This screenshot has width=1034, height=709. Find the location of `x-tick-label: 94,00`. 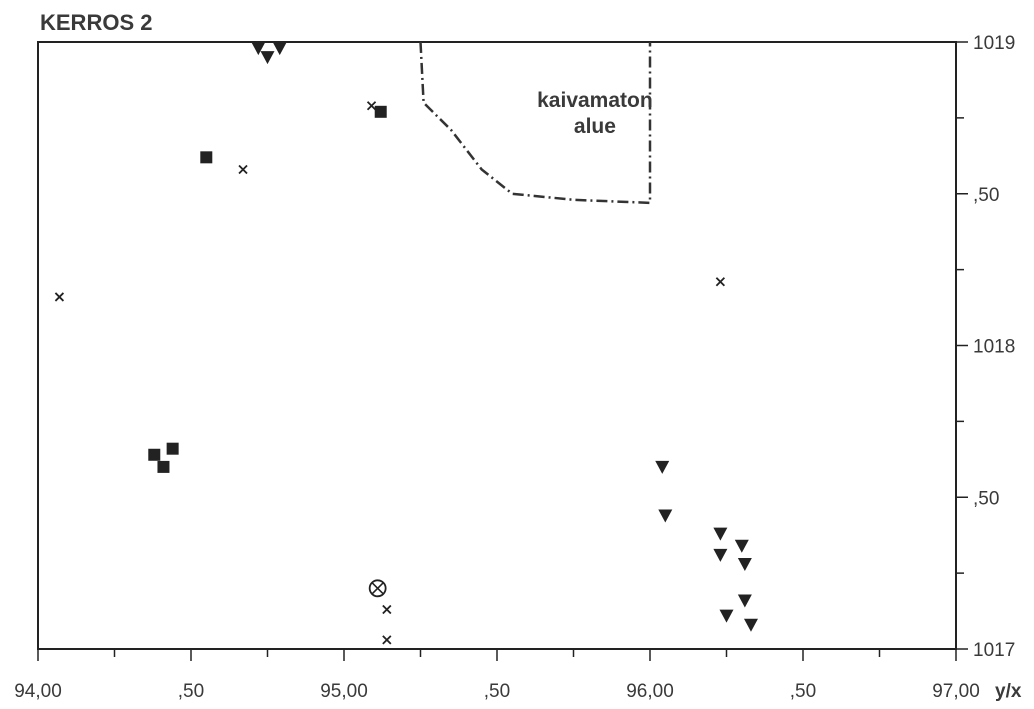

x-tick-label: 94,00 is located at coordinates (38, 691).